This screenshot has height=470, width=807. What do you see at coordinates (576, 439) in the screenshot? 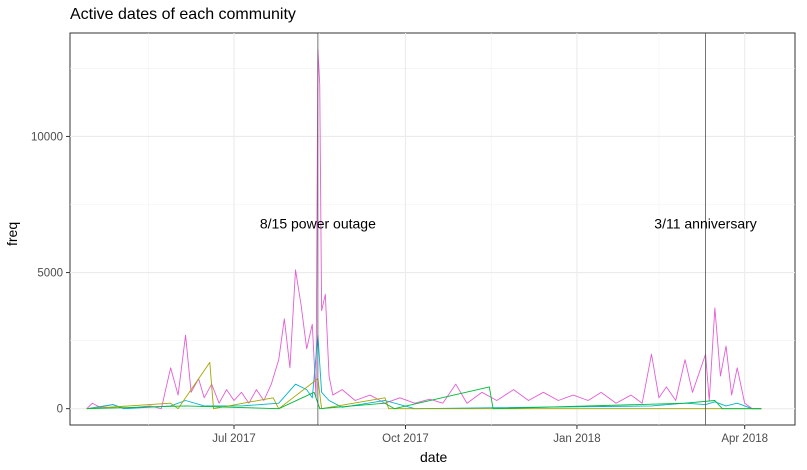
I see `x-tick-label: Jan 2018` at bounding box center [576, 439].